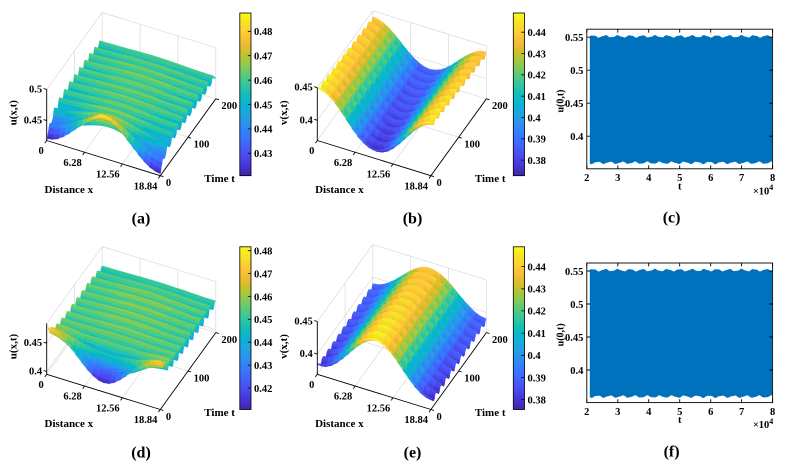 This screenshot has height=466, width=794. What do you see at coordinates (561, 100) in the screenshot?
I see `svg-text: u(0,t)` at bounding box center [561, 100].